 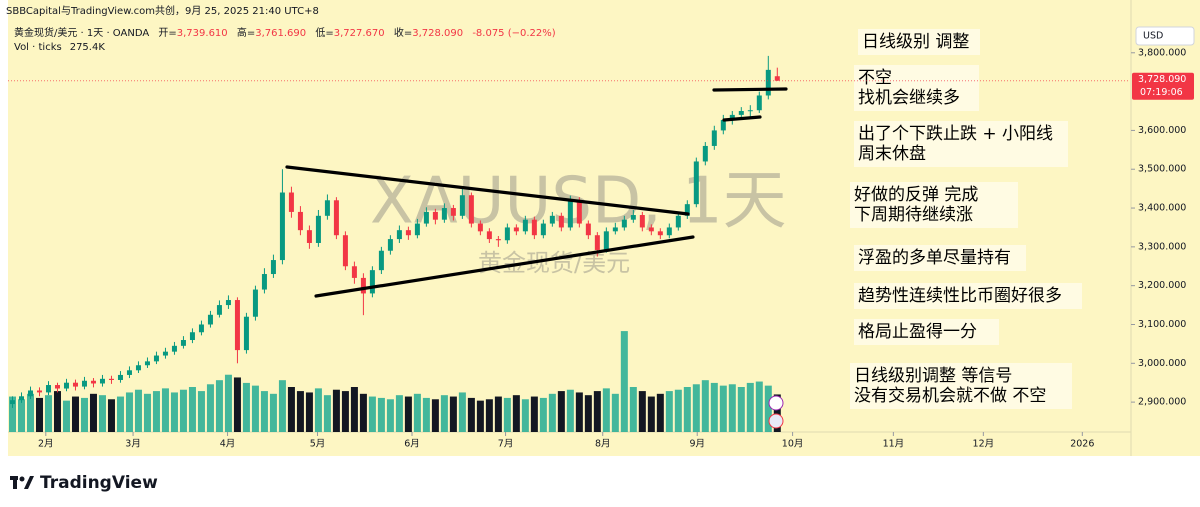 I want to click on currency: USD, so click(x=1153, y=36).